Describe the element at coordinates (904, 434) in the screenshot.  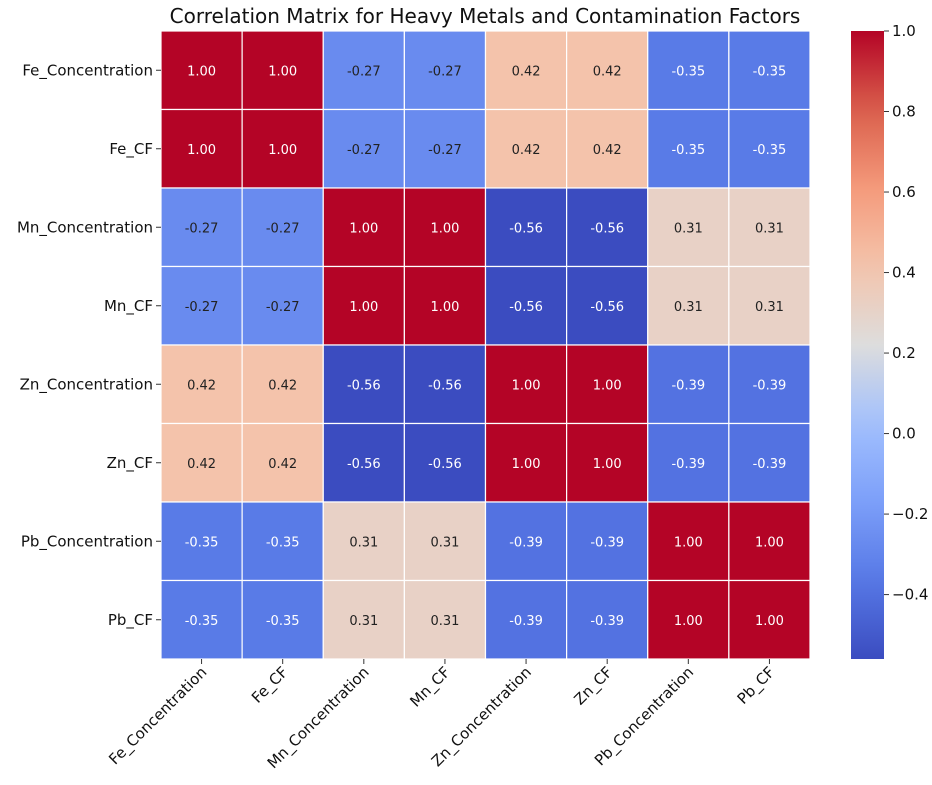
I see `colorbar-tick-label: 0.0` at that location.